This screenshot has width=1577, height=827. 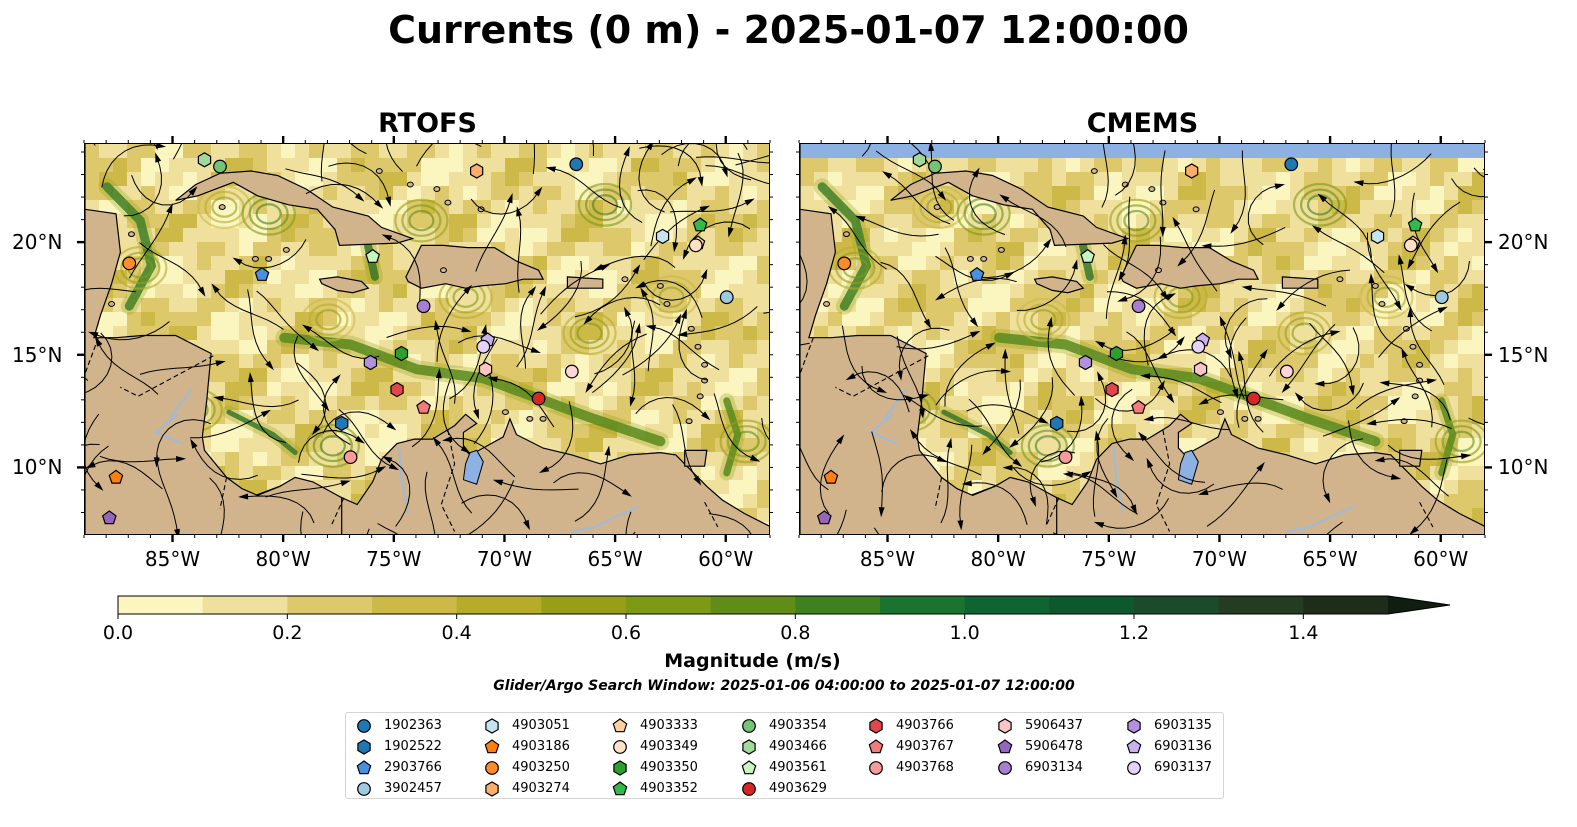 What do you see at coordinates (795, 633) in the screenshot?
I see `colorbar-tick-label: 0.8` at bounding box center [795, 633].